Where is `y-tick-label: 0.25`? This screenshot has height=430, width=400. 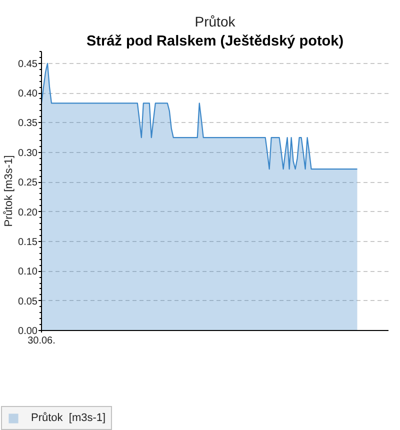
y-tick-label: 0.25 is located at coordinates (28, 183).